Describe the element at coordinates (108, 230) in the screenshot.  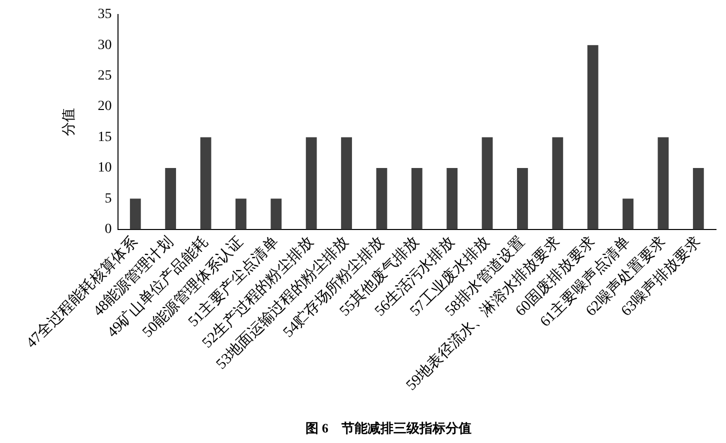
I see `y-tick-label: 0` at that location.